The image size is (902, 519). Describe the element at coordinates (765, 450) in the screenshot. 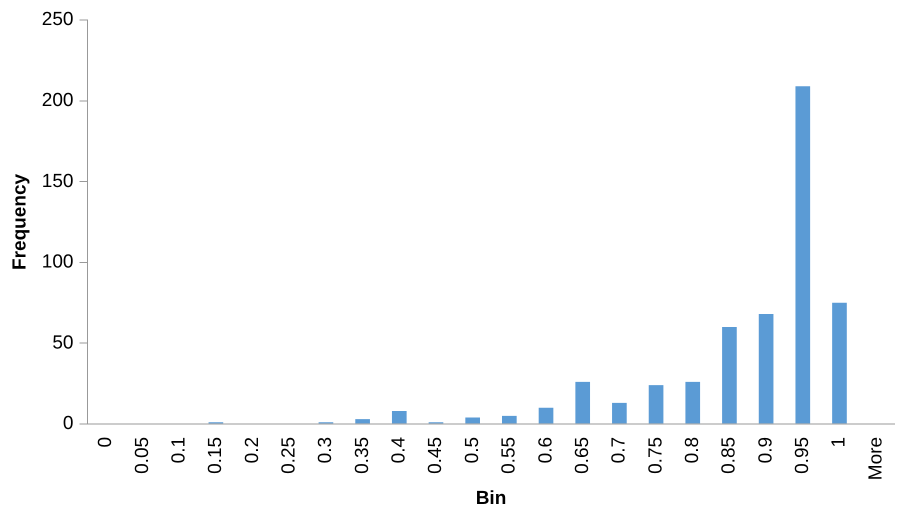

I see `x-tick-label: 0.9` at that location.